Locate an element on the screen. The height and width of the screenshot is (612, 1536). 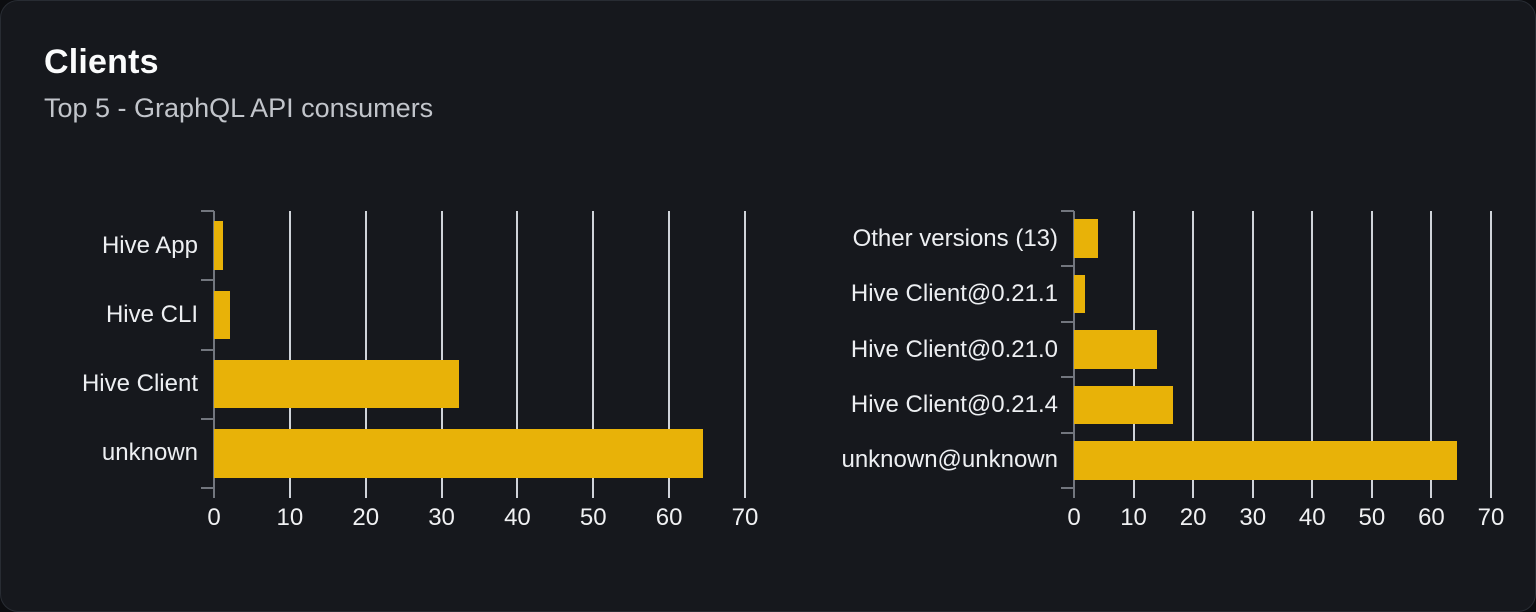
category-label: unknown@unknown is located at coordinates (949, 460).